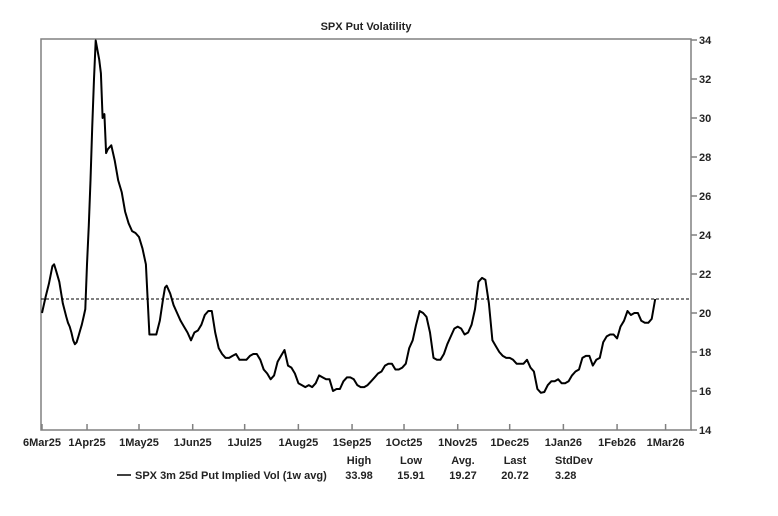  I want to click on y-axis: 14 16 18 20 22 24 26 28 30 32 34, so click(701, 236).